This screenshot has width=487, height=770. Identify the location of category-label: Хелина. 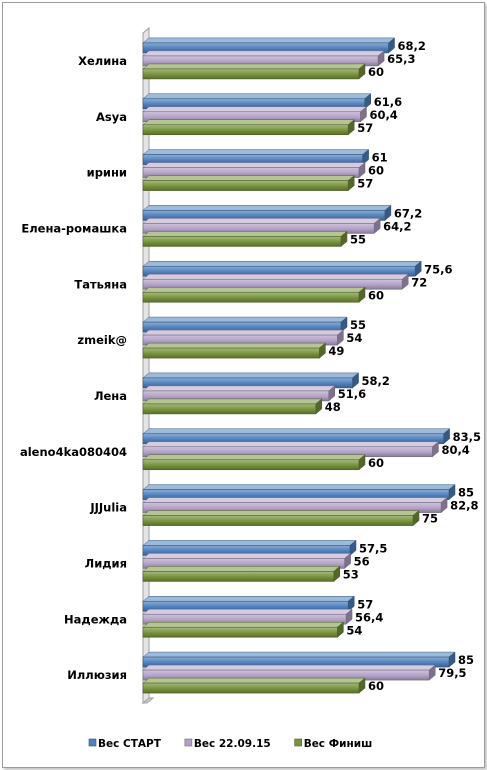
(102, 61).